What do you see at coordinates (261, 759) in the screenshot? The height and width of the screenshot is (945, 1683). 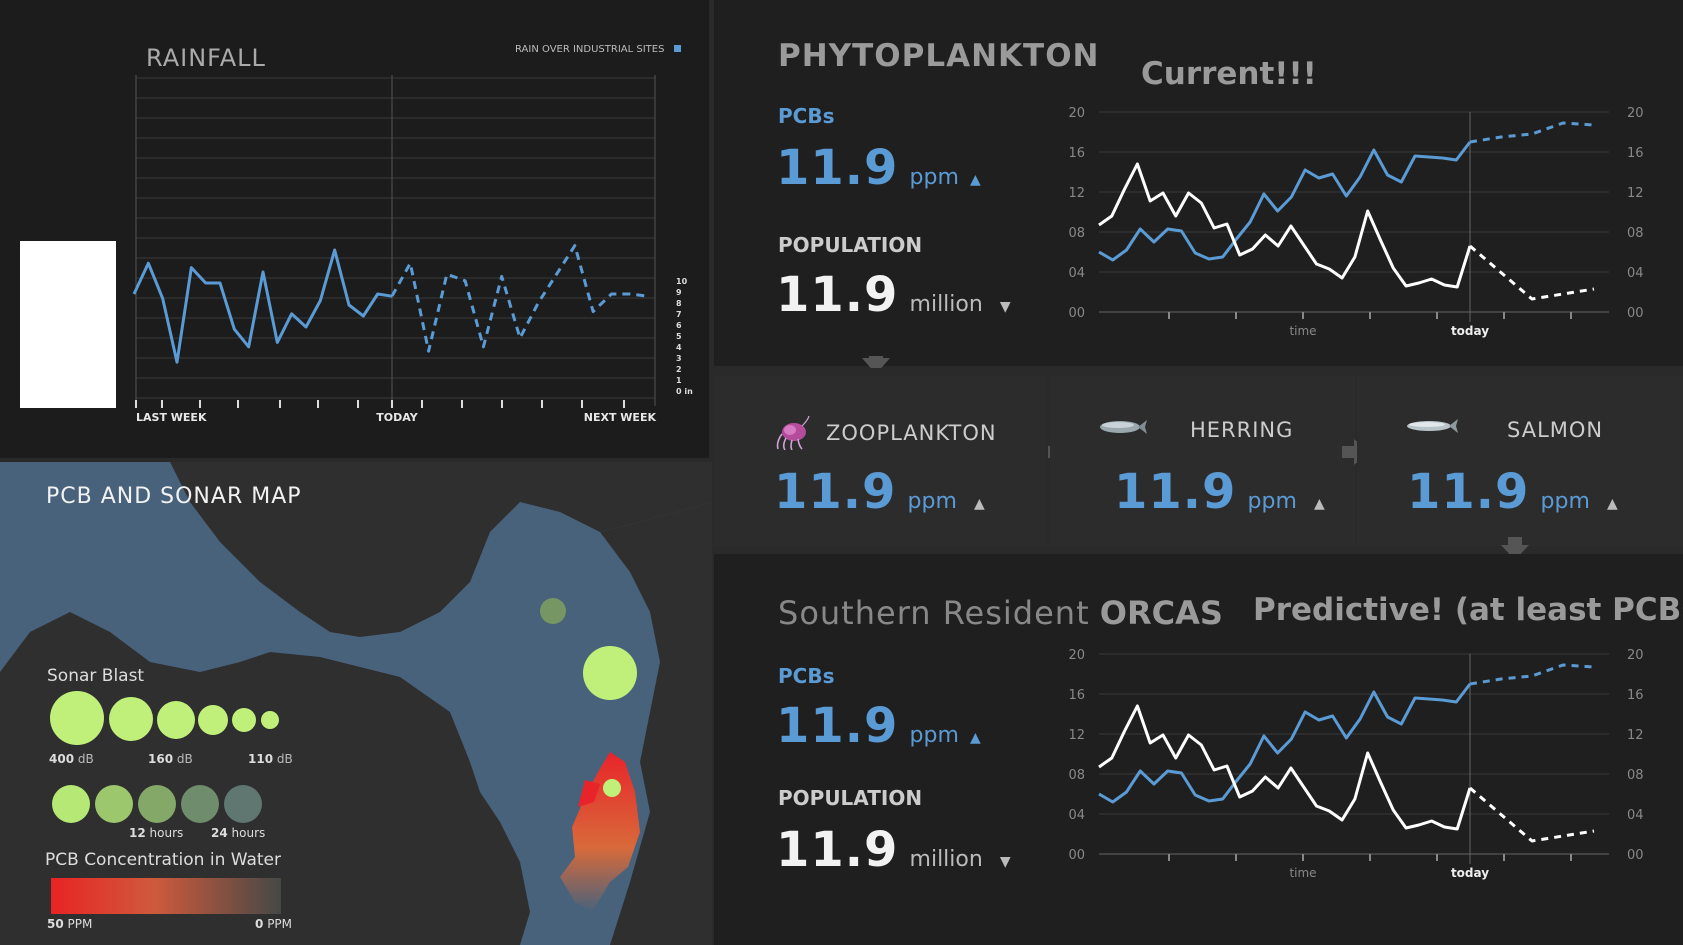 I see `sonar-value-3: 110` at bounding box center [261, 759].